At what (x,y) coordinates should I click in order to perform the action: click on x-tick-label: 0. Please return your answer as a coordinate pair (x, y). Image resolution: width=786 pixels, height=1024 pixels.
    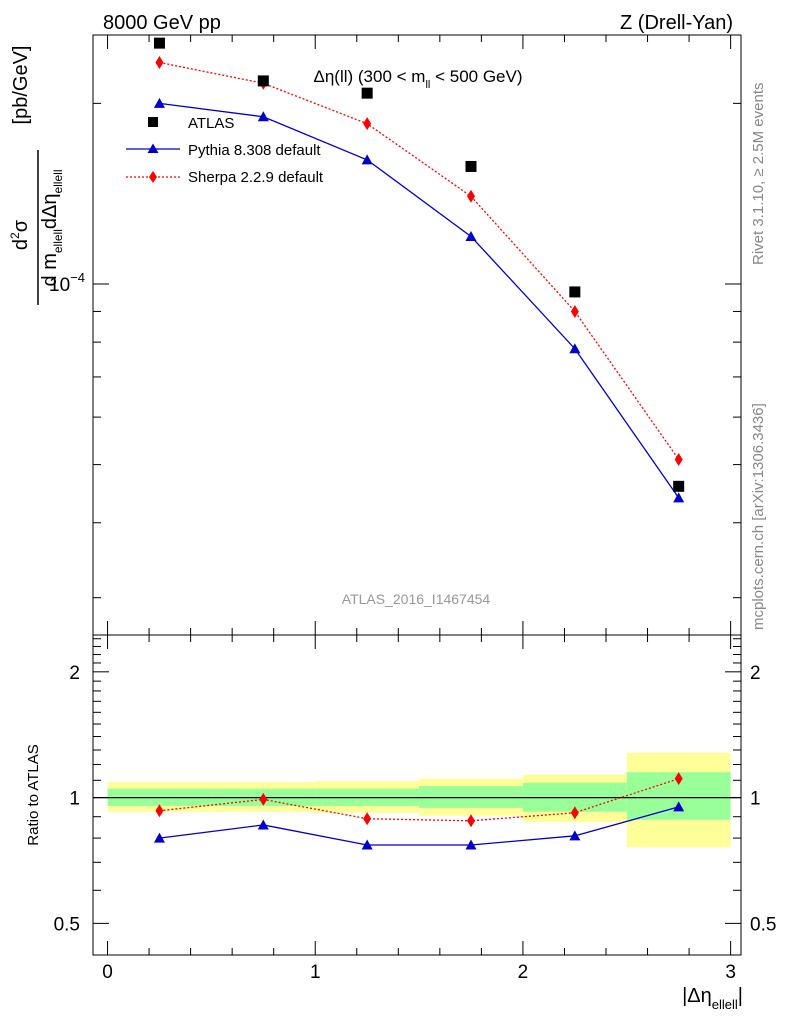
    Looking at the image, I should click on (107, 972).